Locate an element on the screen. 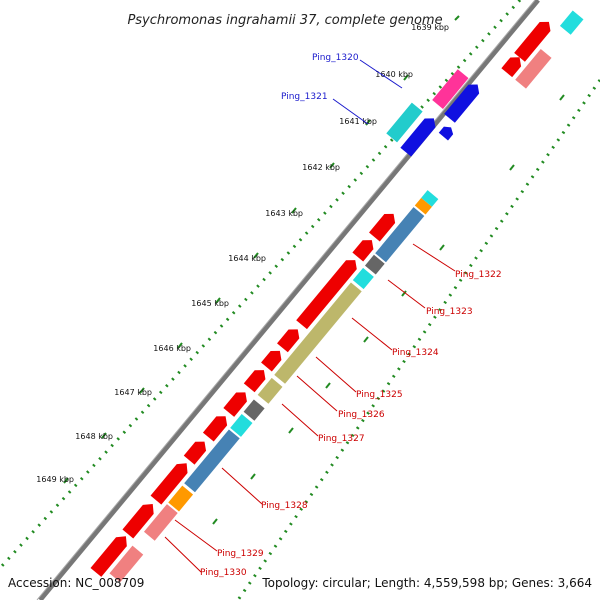 This screenshot has width=600, height=600. gene-label-ping-1320: Ping_1320 is located at coordinates (335, 58).